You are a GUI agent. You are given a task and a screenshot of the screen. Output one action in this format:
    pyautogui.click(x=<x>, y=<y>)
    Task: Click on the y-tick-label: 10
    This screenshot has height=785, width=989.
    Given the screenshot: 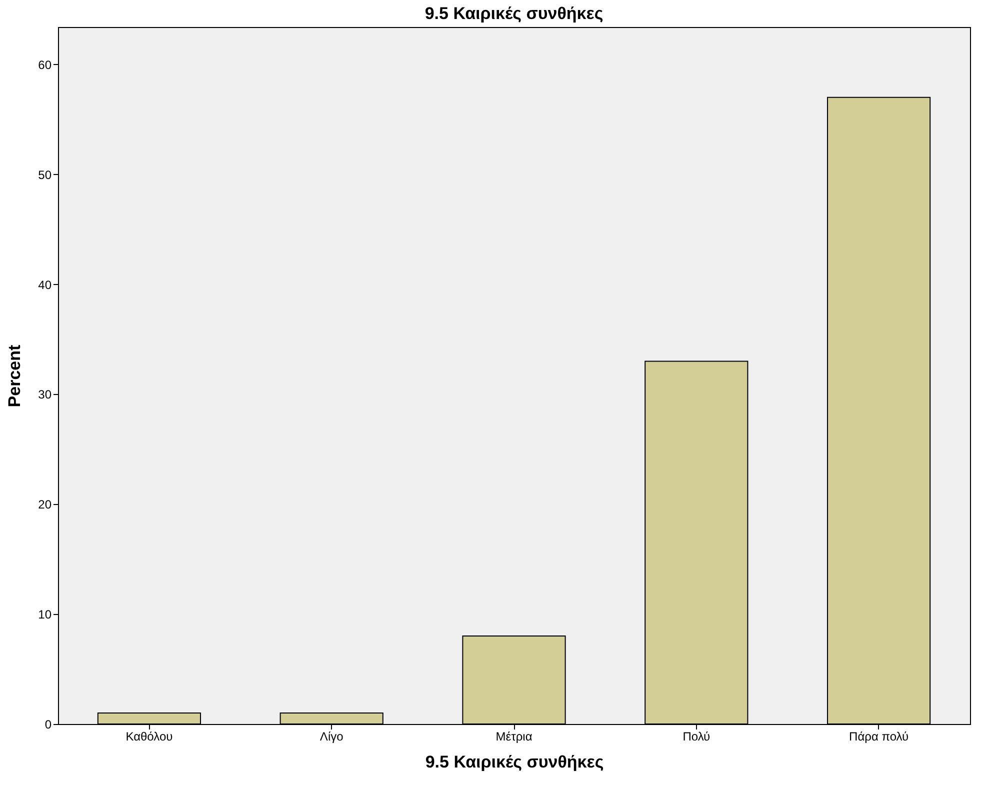 What is the action you would take?
    pyautogui.click(x=45, y=615)
    